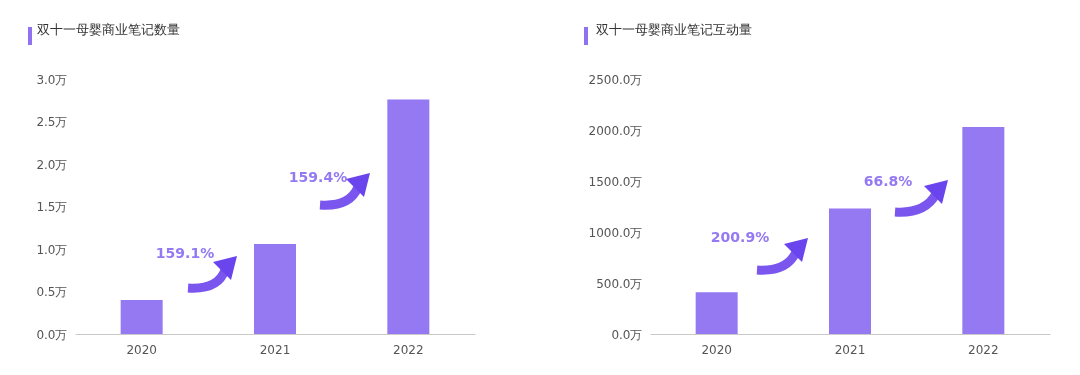  What do you see at coordinates (318, 177) in the screenshot?
I see `annotation: 159.4%` at bounding box center [318, 177].